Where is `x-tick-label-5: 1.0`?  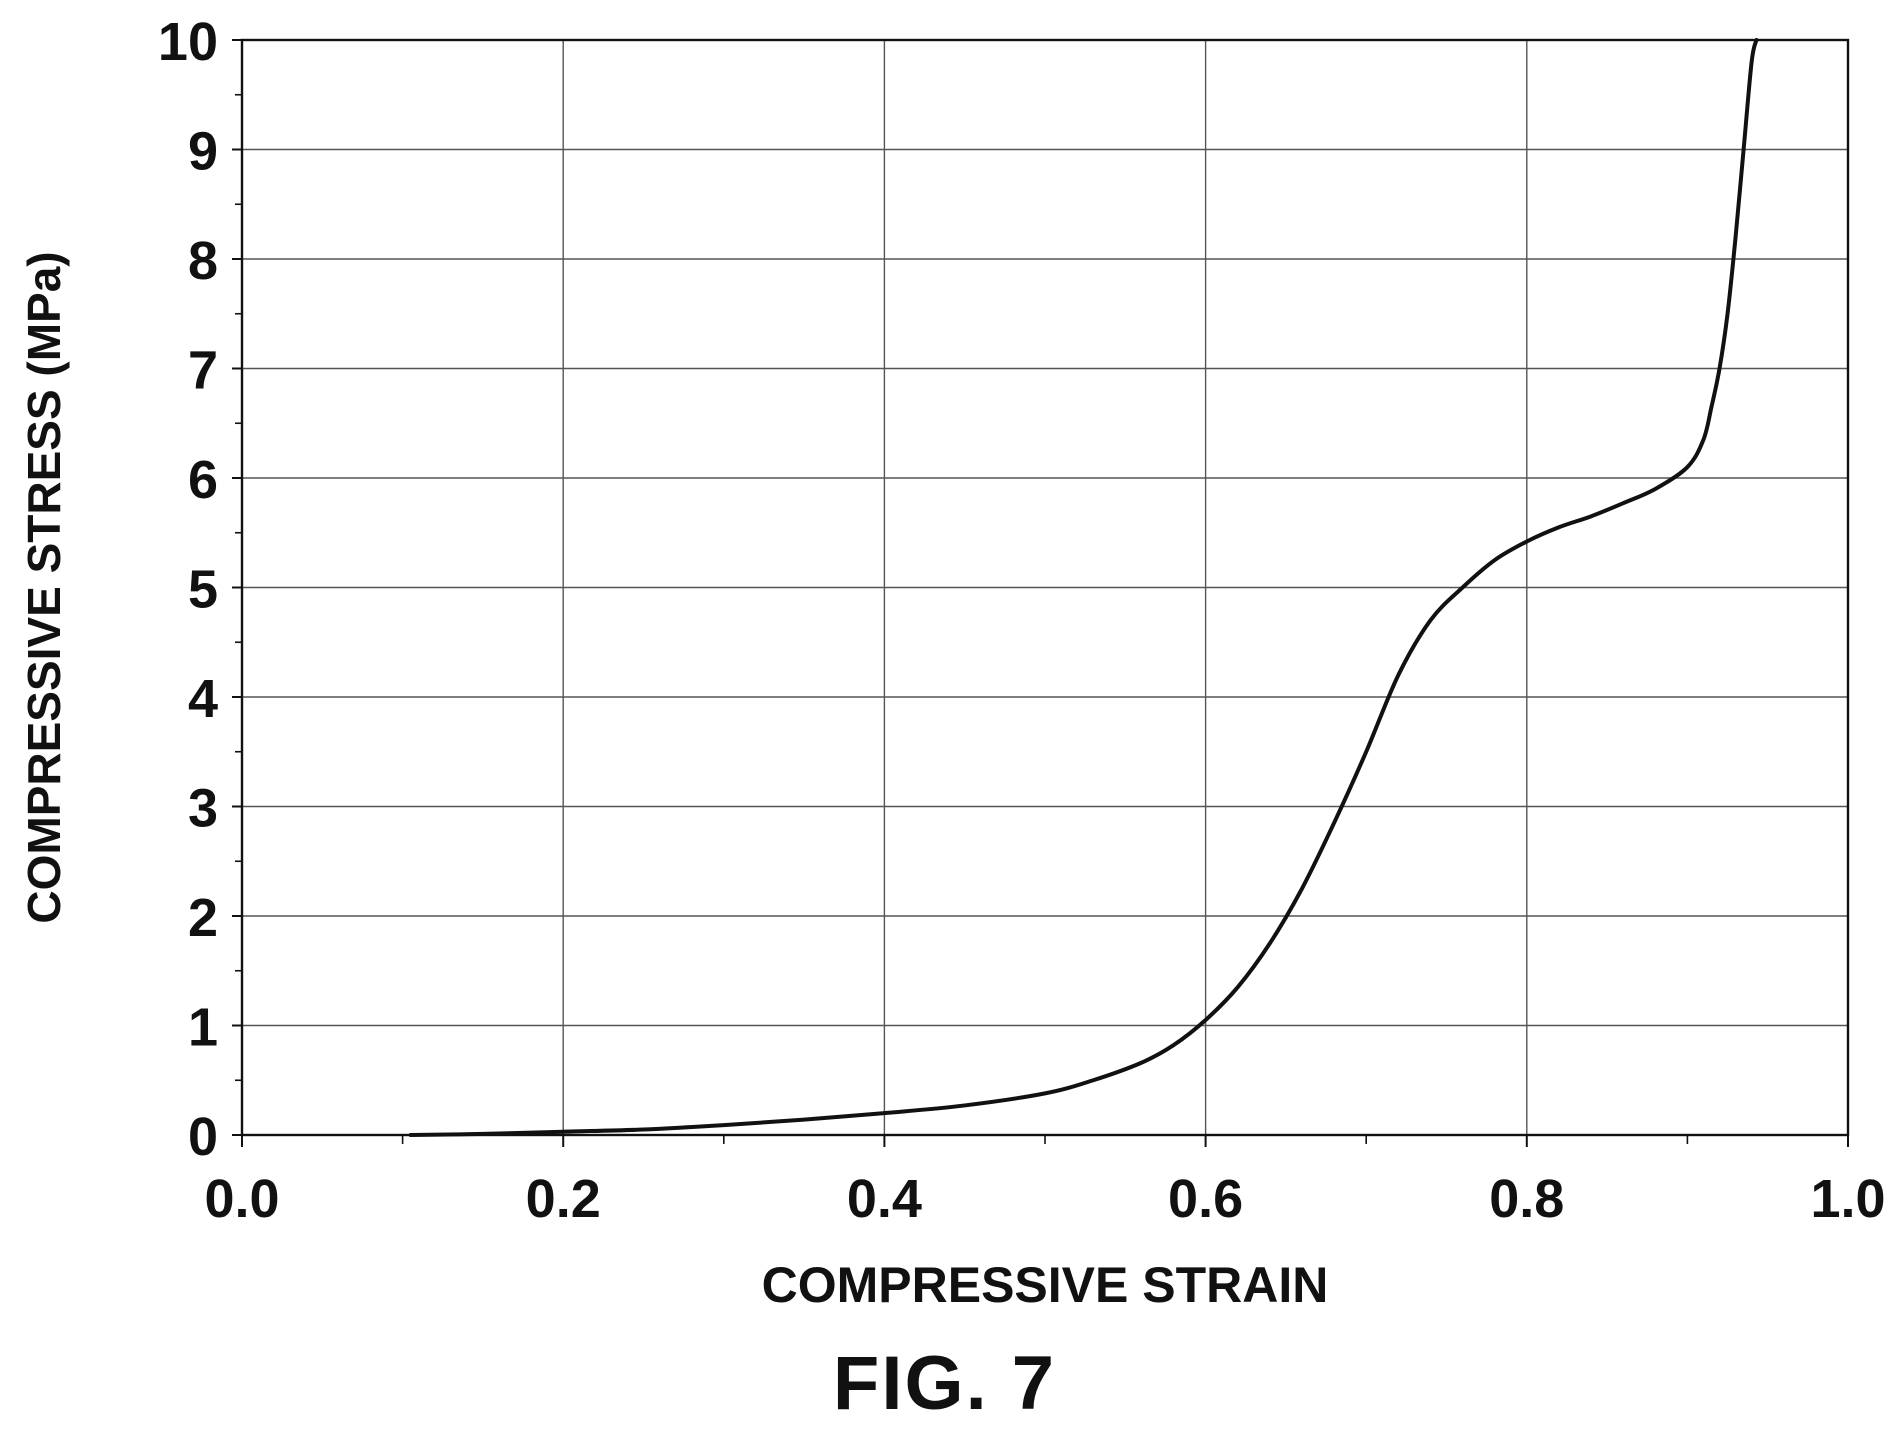 x-tick-label-5: 1.0 is located at coordinates (1847, 1199).